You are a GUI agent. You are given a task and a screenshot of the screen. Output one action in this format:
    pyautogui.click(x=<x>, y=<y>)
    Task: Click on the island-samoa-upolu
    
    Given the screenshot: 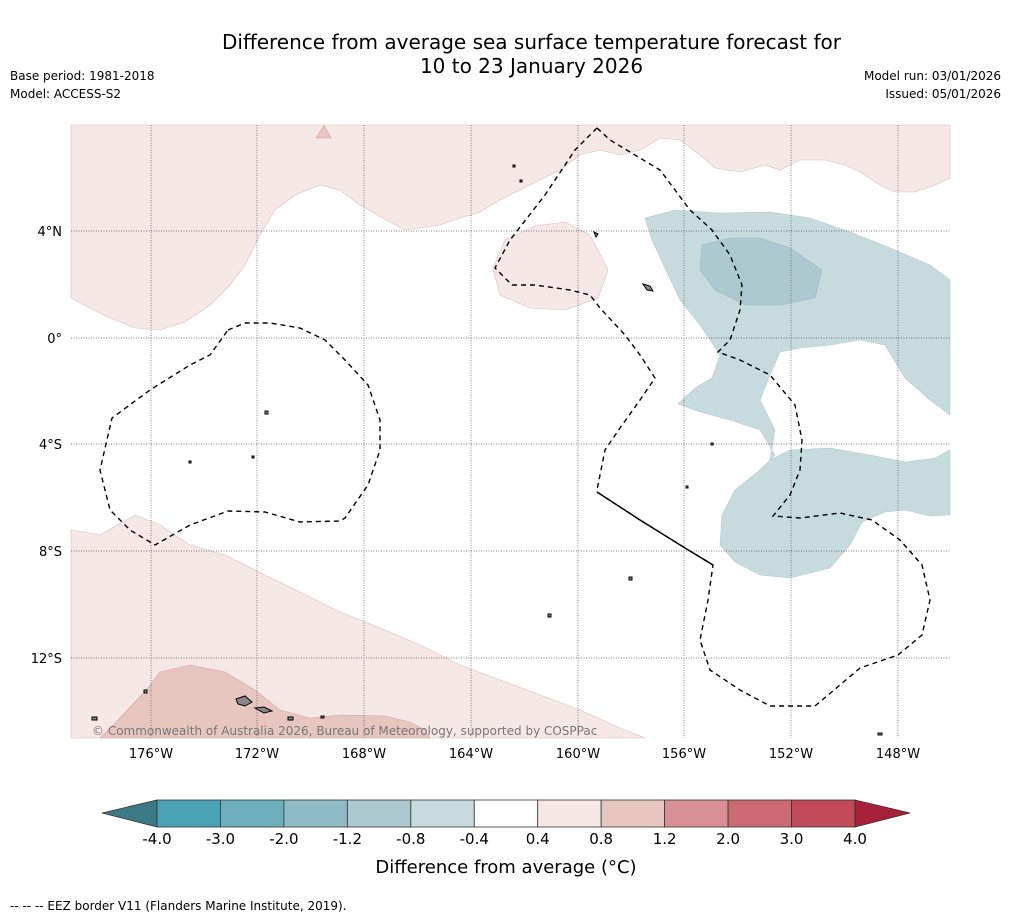 What is the action you would take?
    pyautogui.click(x=263, y=710)
    